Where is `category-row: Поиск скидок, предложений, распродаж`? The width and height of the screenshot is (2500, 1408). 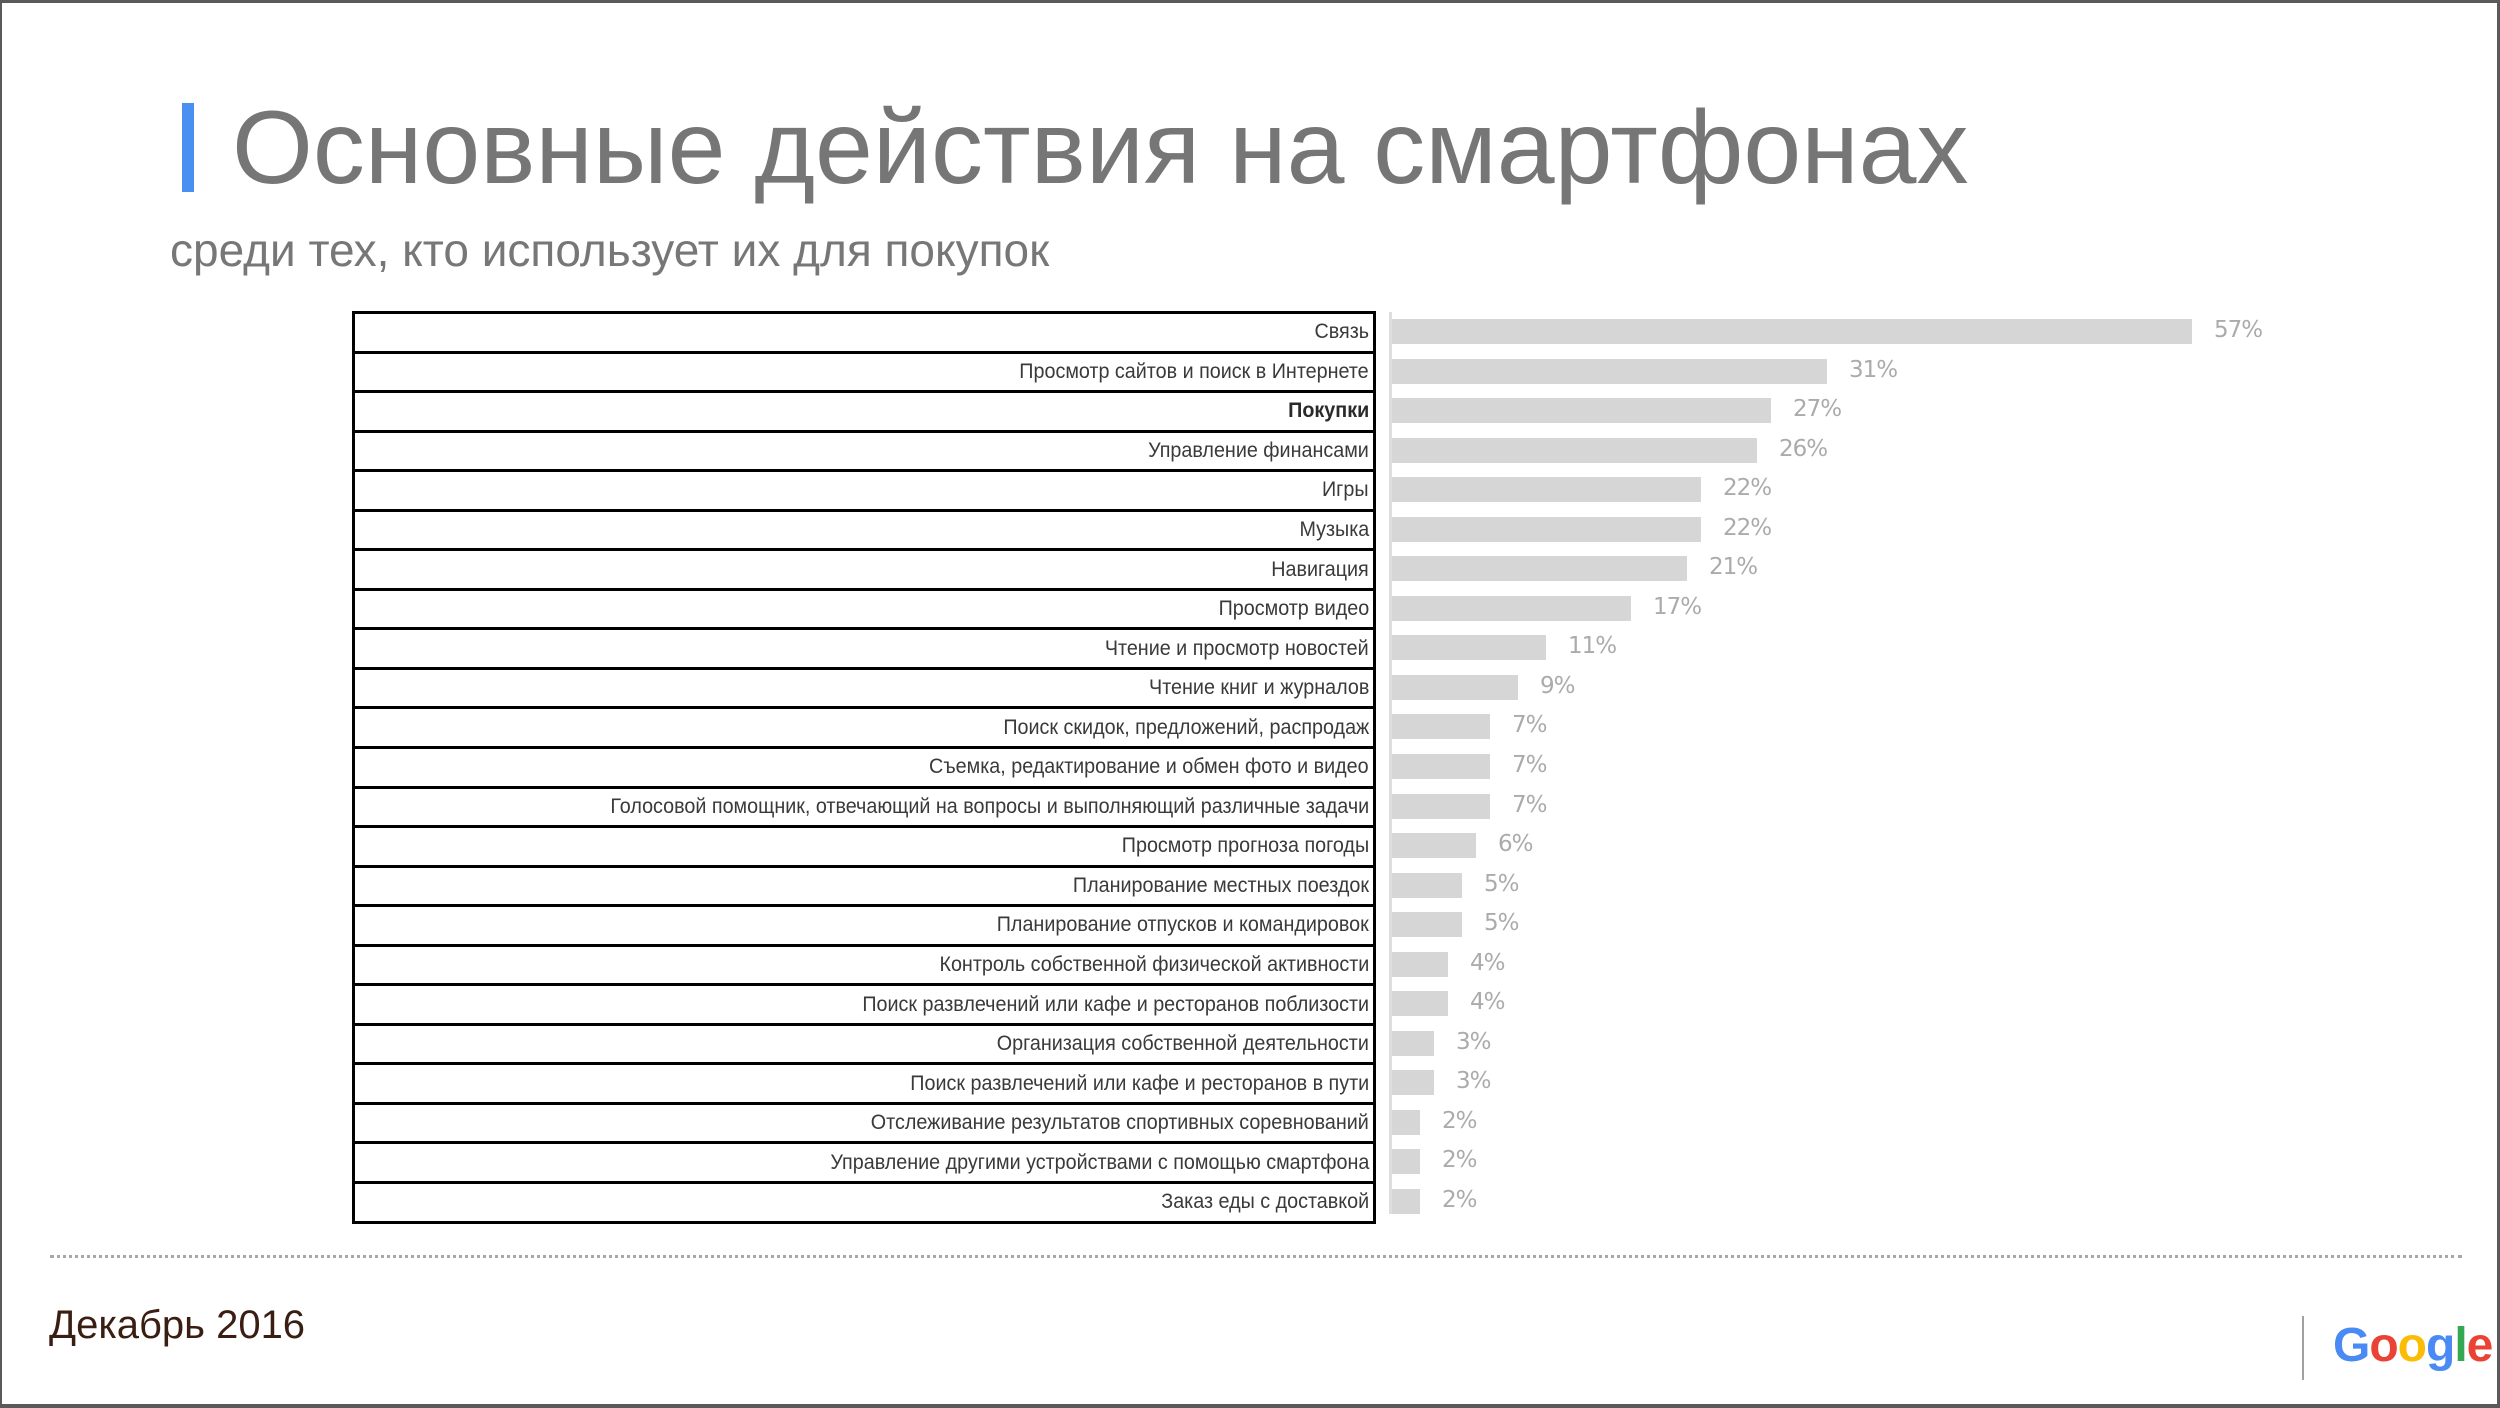
category-row: Поиск скидок, предложений, распродаж is located at coordinates (864, 726).